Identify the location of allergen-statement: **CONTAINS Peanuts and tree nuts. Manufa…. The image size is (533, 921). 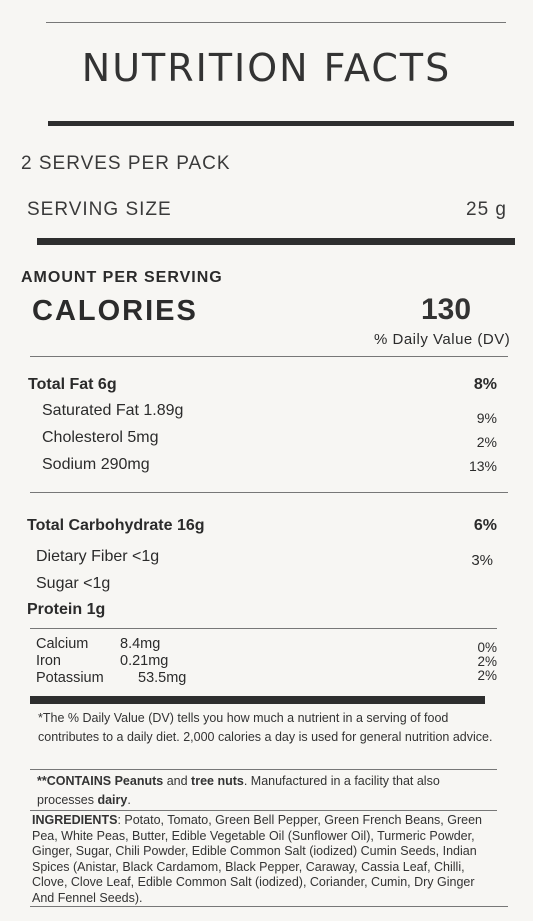
(268, 791).